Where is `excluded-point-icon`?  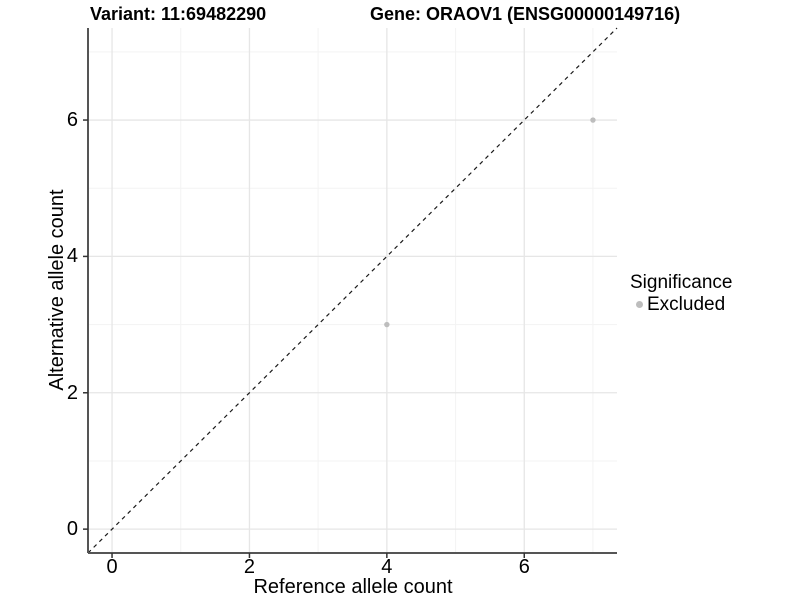
excluded-point-icon is located at coordinates (639, 304).